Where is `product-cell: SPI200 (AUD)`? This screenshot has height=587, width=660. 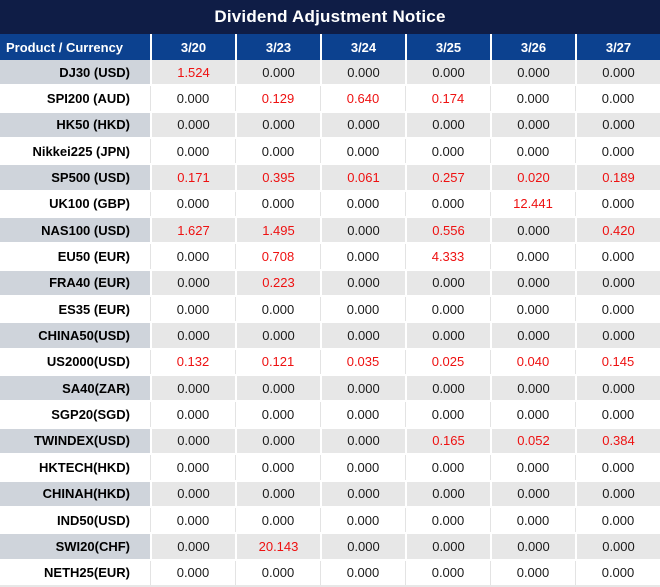
product-cell: SPI200 (AUD) is located at coordinates (75, 98).